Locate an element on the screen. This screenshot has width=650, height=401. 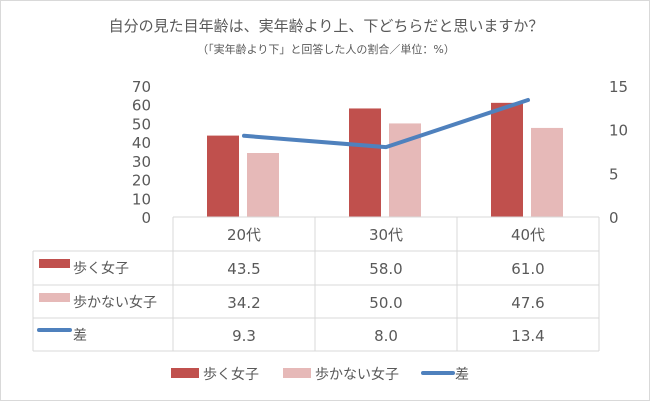
y2-tick-label: 10 is located at coordinates (618, 131).